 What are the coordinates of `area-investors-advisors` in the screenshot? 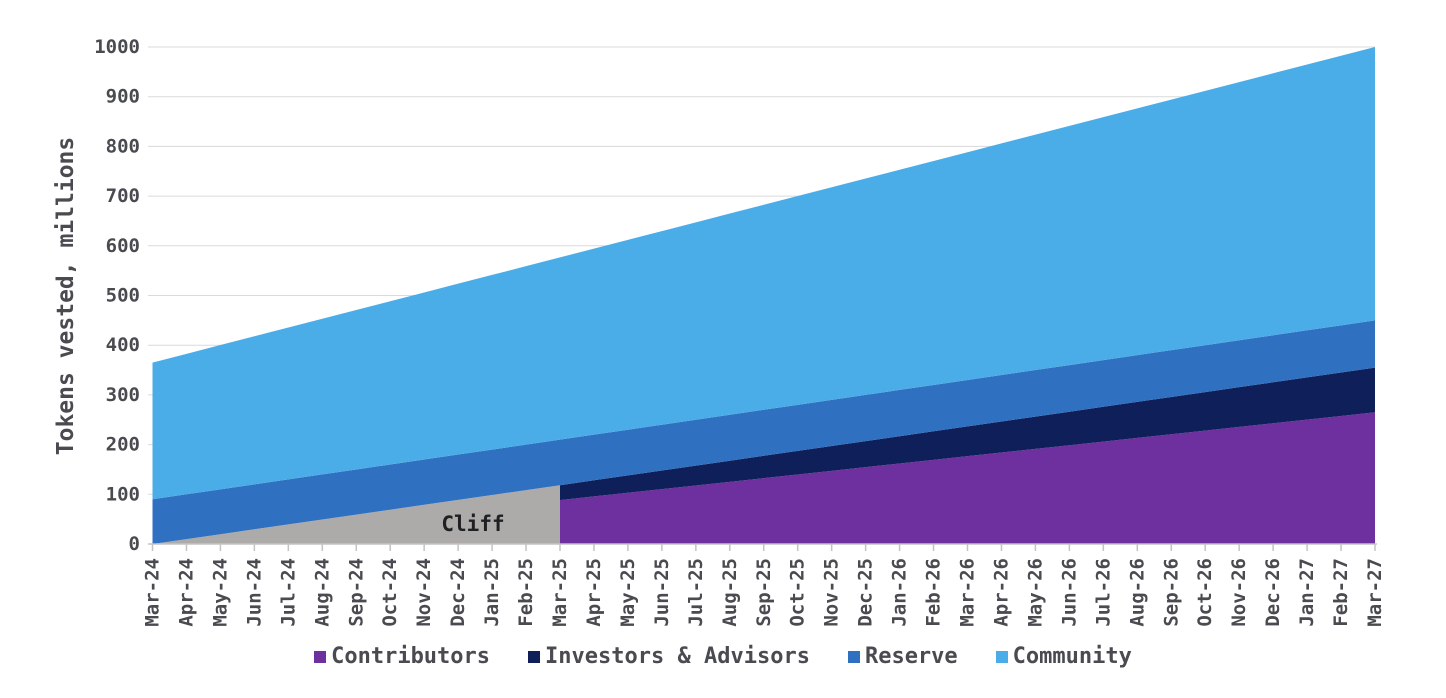 It's located at (967, 434).